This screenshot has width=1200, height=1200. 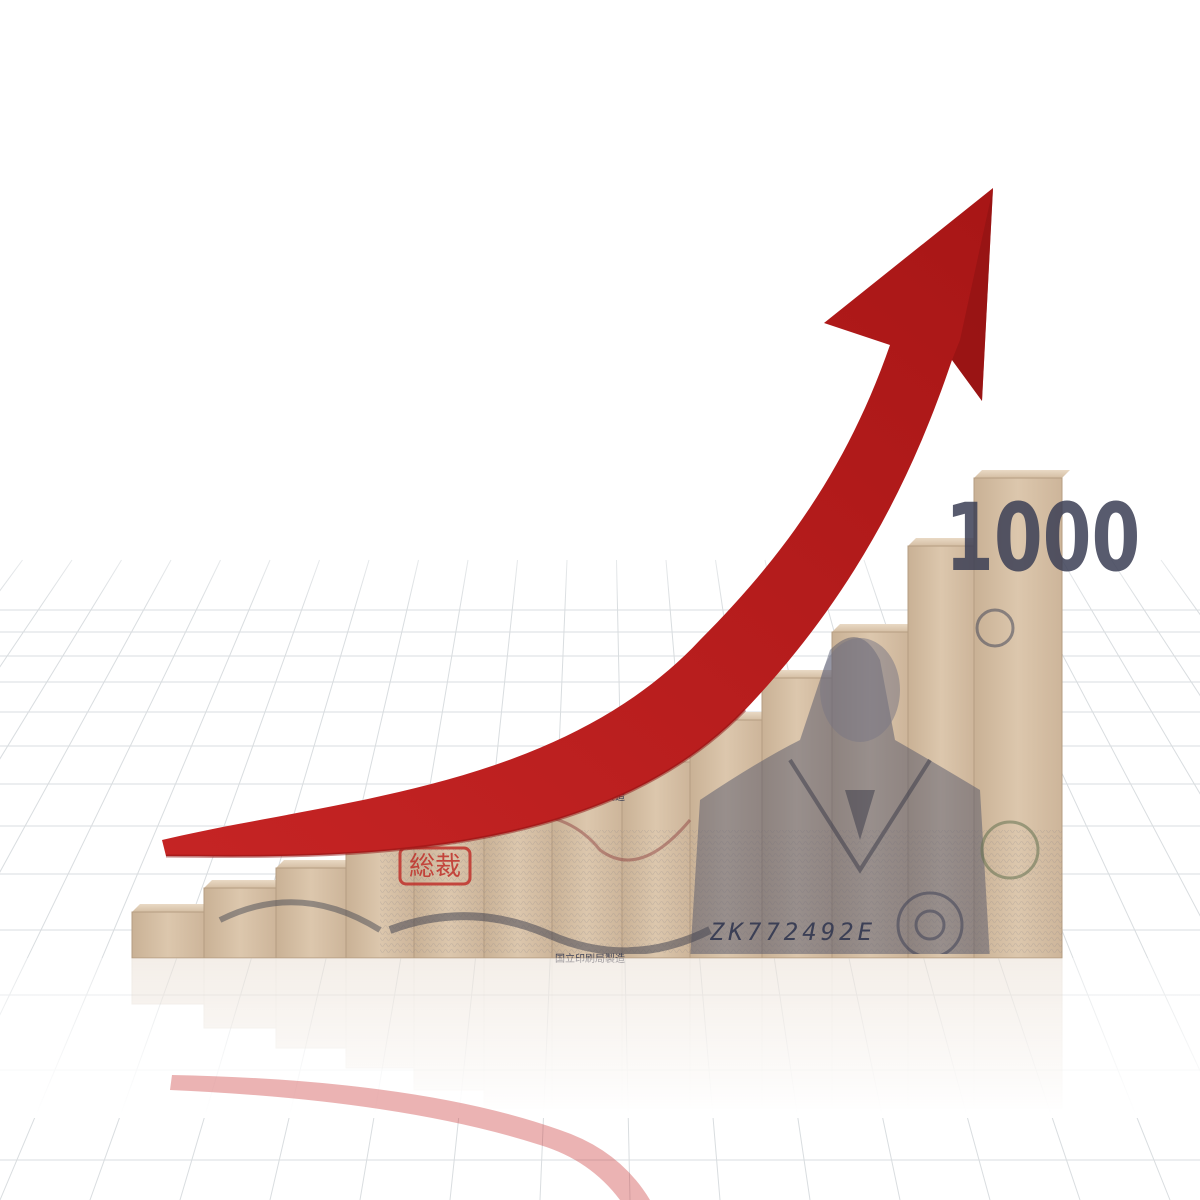 What do you see at coordinates (600, 1038) in the screenshot?
I see `reflection-fade` at bounding box center [600, 1038].